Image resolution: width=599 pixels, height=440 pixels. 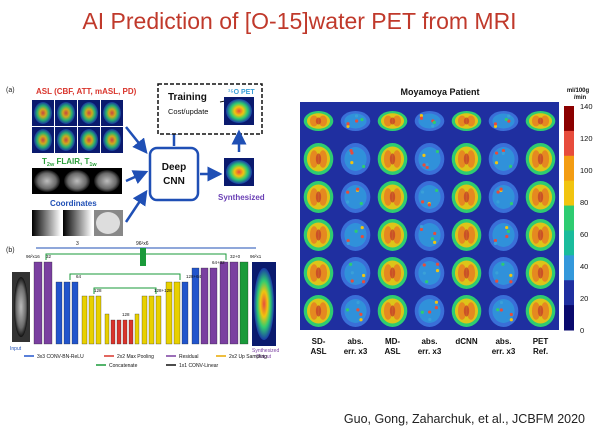 I want to click on colorbar-tick-label: 60, so click(x=584, y=234).